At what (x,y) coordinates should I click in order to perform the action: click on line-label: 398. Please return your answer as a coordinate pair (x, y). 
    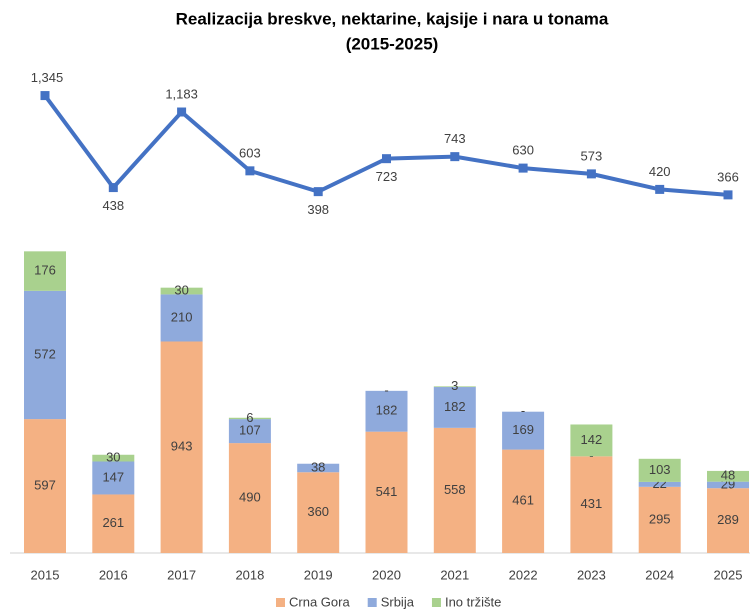
    Looking at the image, I should click on (318, 209).